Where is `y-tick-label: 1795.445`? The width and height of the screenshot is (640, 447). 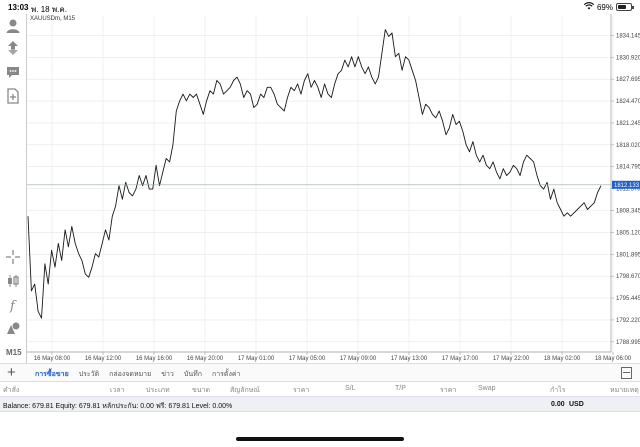 y-tick-label: 1795.445 is located at coordinates (628, 299).